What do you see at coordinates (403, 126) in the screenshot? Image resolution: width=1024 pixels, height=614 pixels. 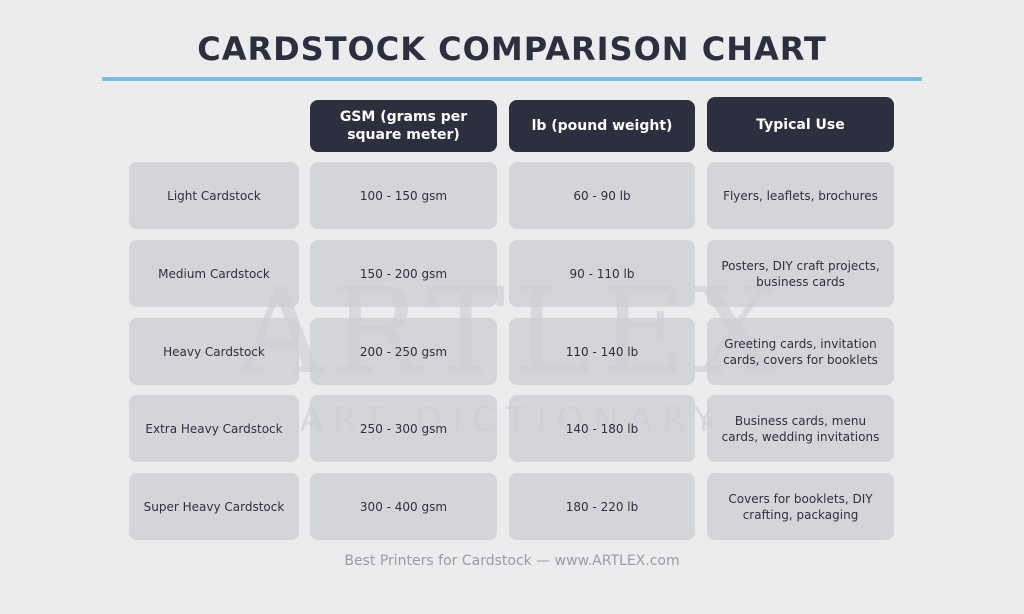 I see `header-gsm: GSM (grams per square meter)` at bounding box center [403, 126].